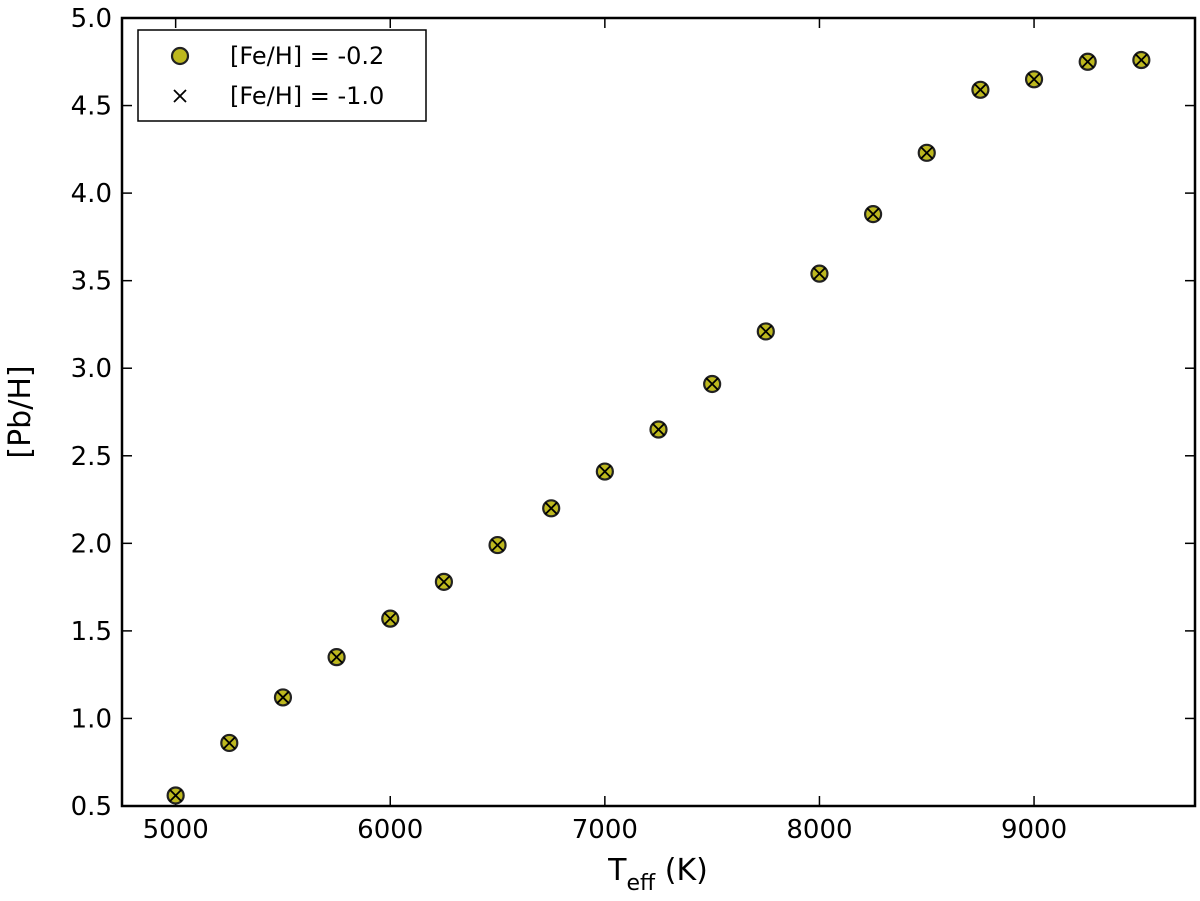 Image resolution: width=1200 pixels, height=901 pixels. Describe the element at coordinates (91, 457) in the screenshot. I see `y-tick-label: 2.5` at that location.